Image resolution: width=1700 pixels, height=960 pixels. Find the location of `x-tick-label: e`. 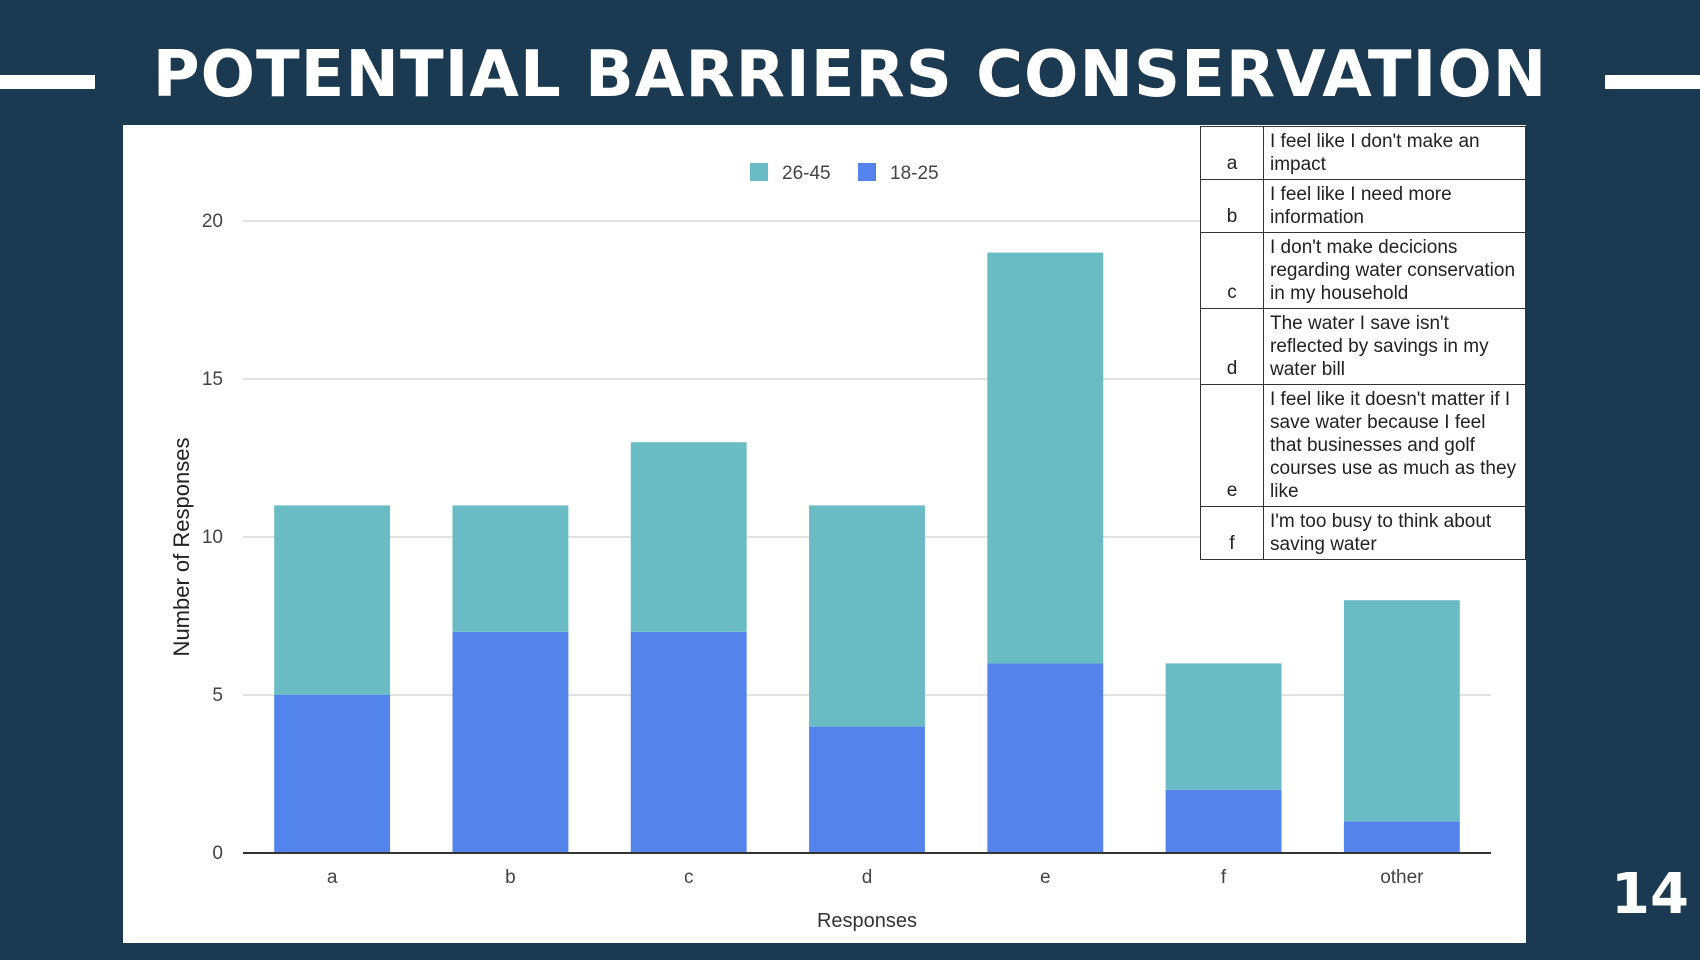

x-tick-label: e is located at coordinates (1045, 877).